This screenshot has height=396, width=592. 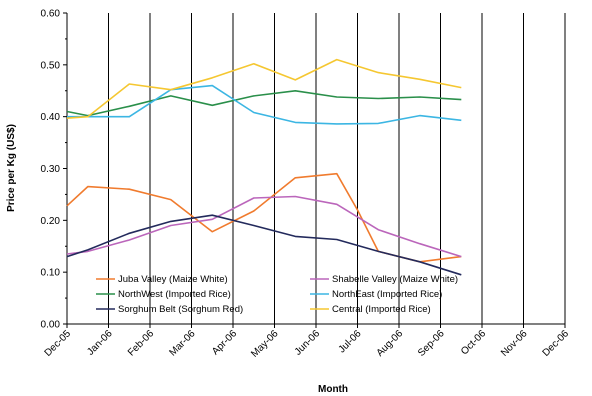 What do you see at coordinates (387, 294) in the screenshot?
I see `legend-label-northeast-imported-rice: NorthEast (Imported Rice)` at bounding box center [387, 294].